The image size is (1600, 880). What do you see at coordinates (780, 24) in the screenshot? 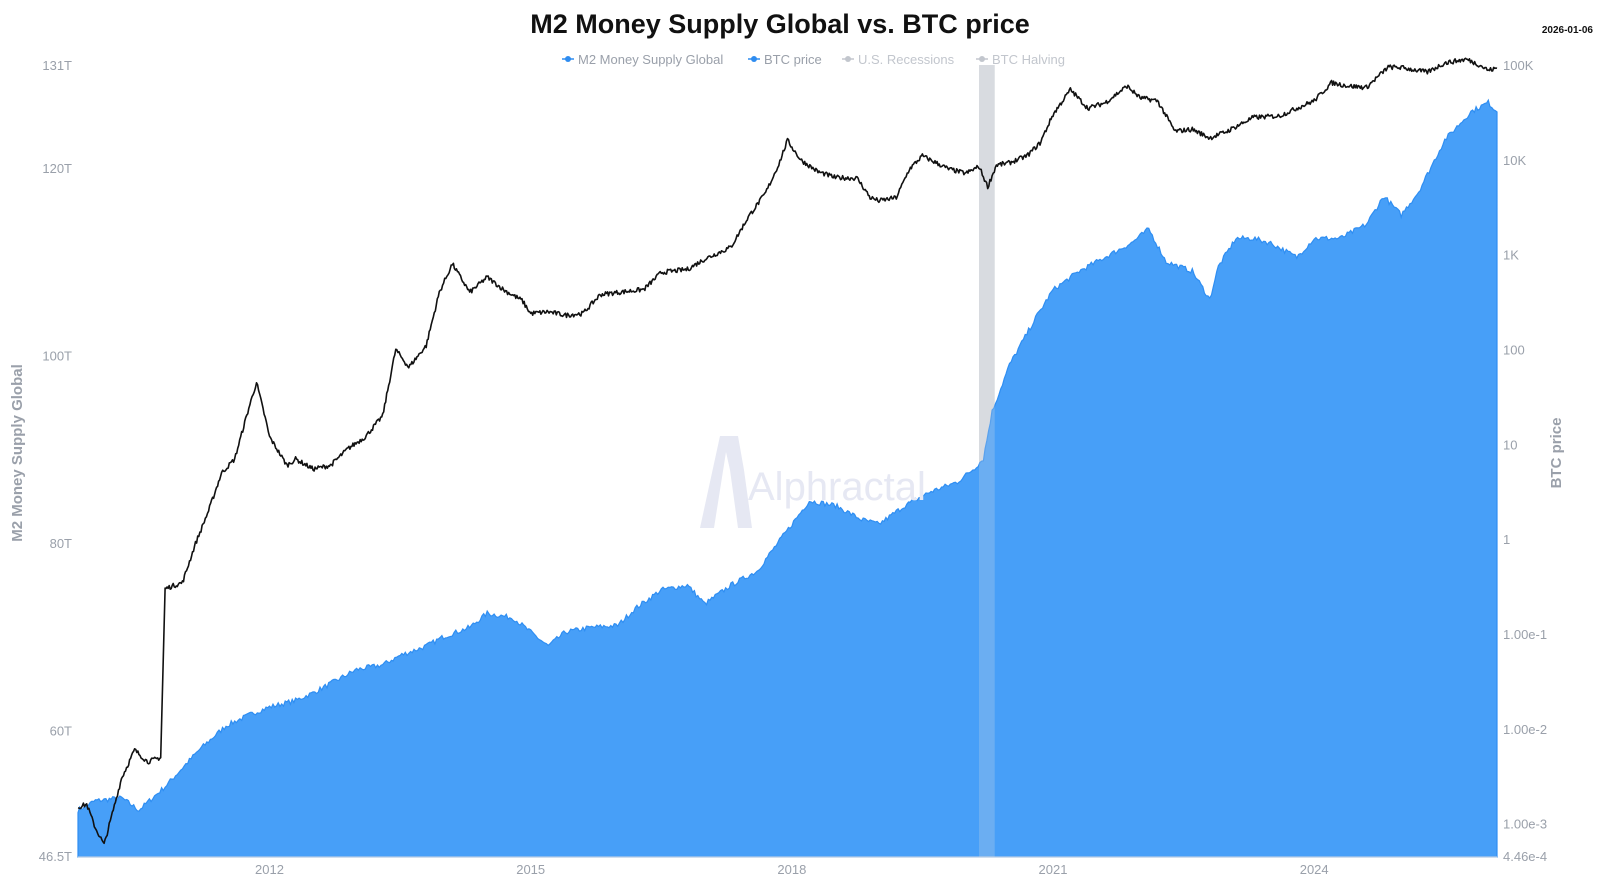
I see `chart-title: M2 Money Supply Global vs. BTC price` at bounding box center [780, 24].